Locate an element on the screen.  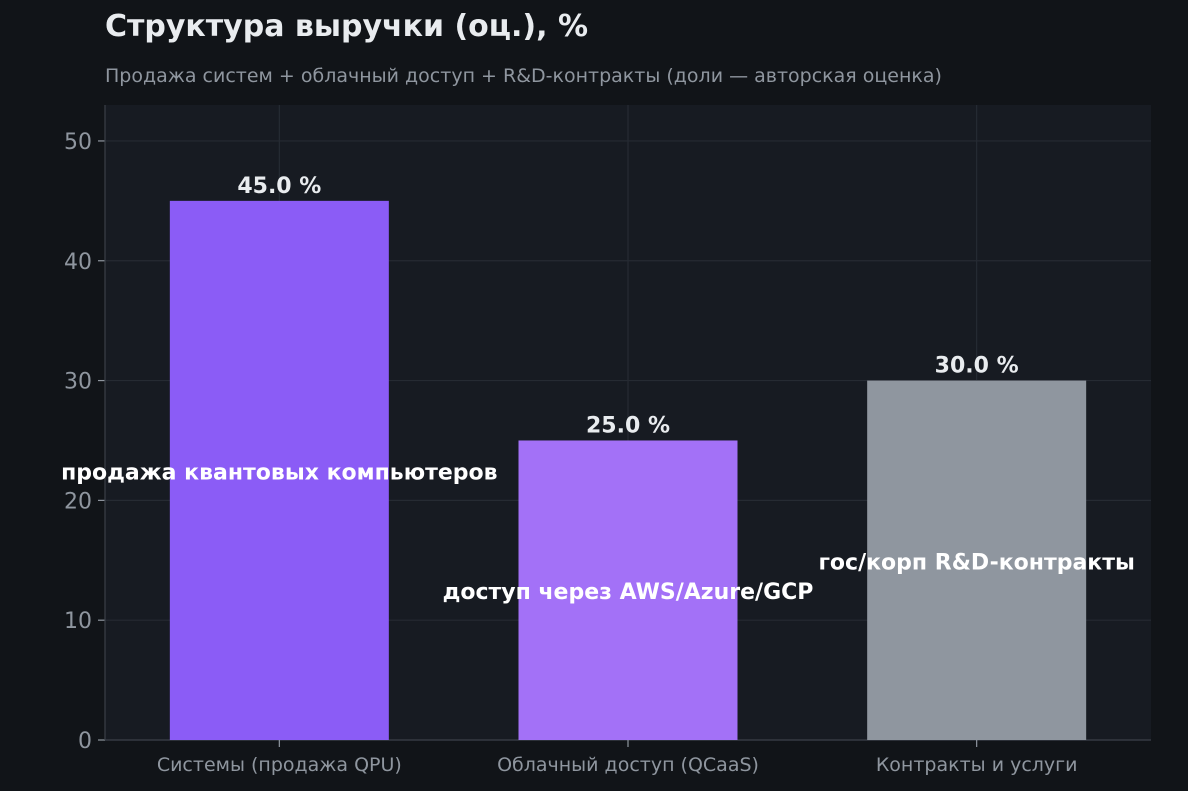
y-tick-label: 50 is located at coordinates (78, 142).